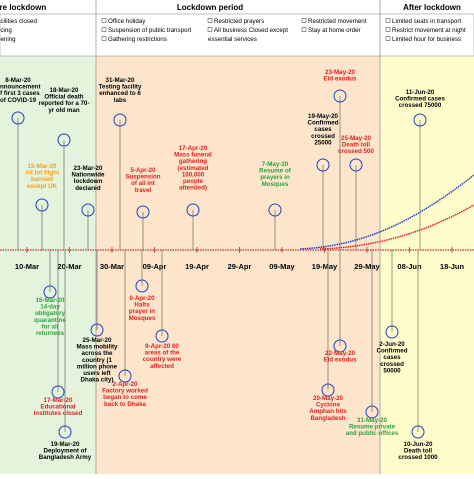 Image resolution: width=474 pixels, height=479 pixels. I want to click on date-label: 10-Mar, so click(27, 266).